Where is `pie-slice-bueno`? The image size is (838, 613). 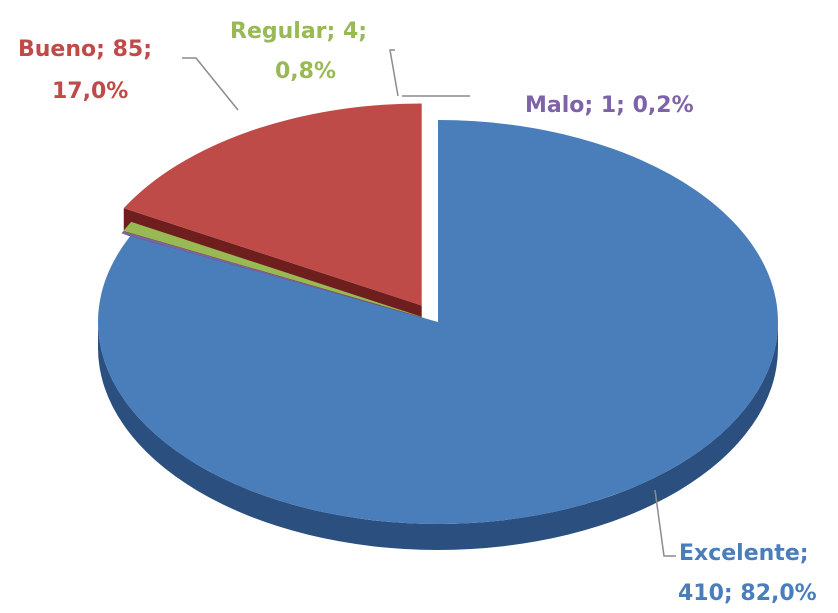
pie-slice-bueno is located at coordinates (272, 204).